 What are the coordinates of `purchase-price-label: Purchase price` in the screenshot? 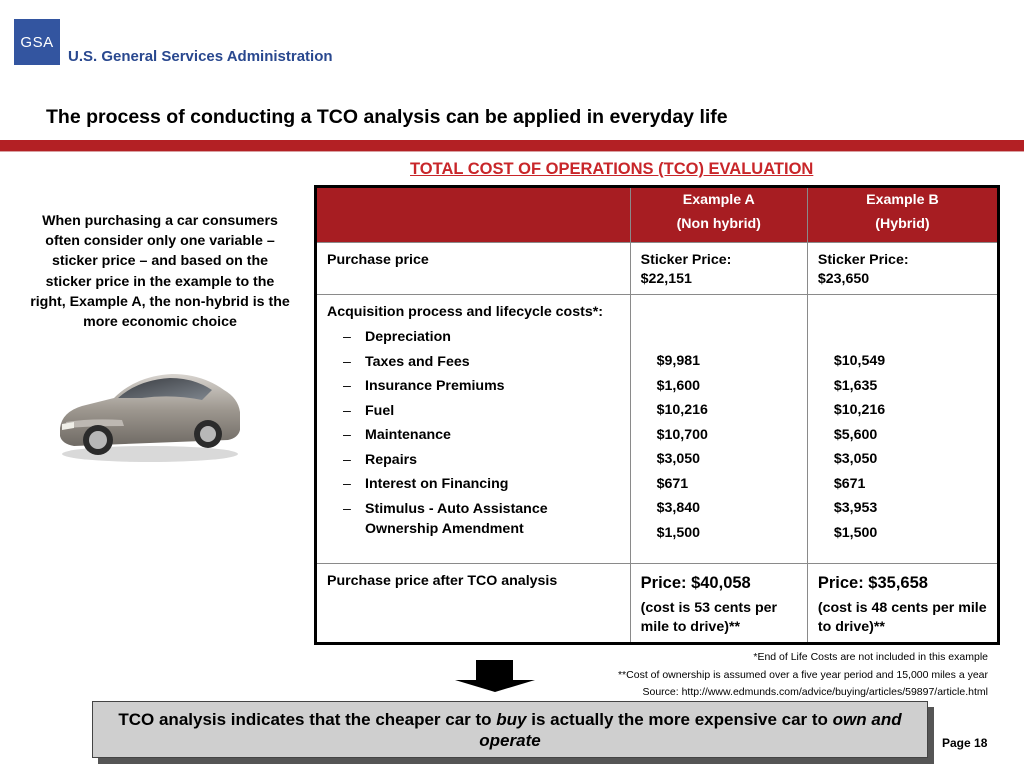 It's located at (473, 268).